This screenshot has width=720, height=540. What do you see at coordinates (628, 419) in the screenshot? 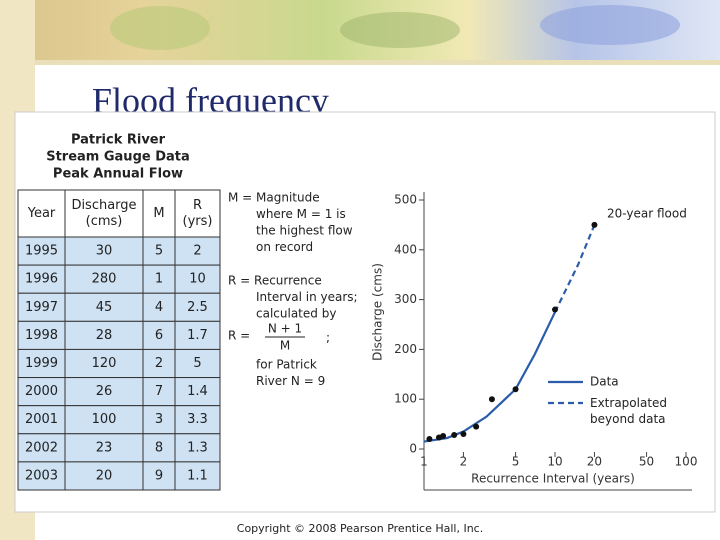
I see `legend-label-line: beyond data` at bounding box center [628, 419].